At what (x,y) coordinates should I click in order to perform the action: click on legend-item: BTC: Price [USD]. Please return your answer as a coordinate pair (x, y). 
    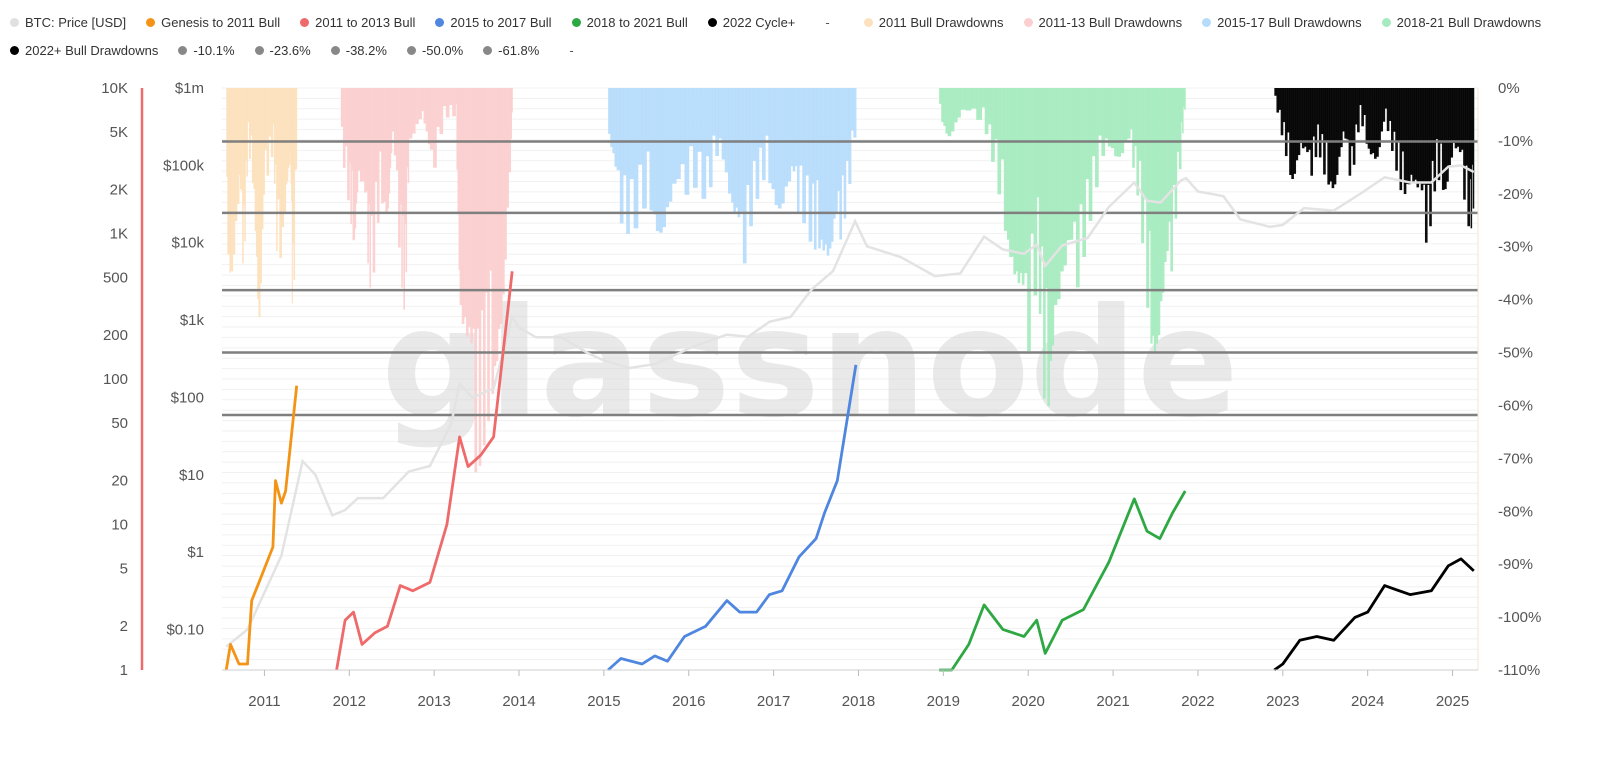
    Looking at the image, I should click on (68, 22).